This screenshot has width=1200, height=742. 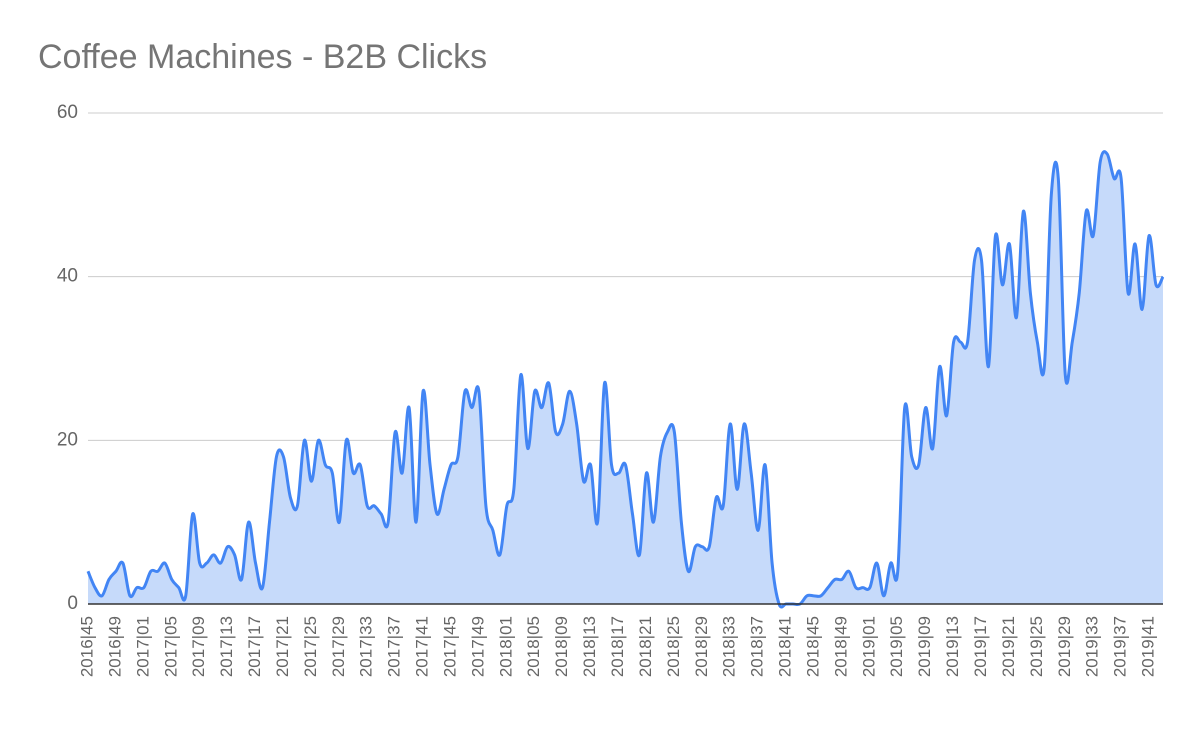 What do you see at coordinates (533, 646) in the screenshot?
I see `x-tick-label: 2018|05` at bounding box center [533, 646].